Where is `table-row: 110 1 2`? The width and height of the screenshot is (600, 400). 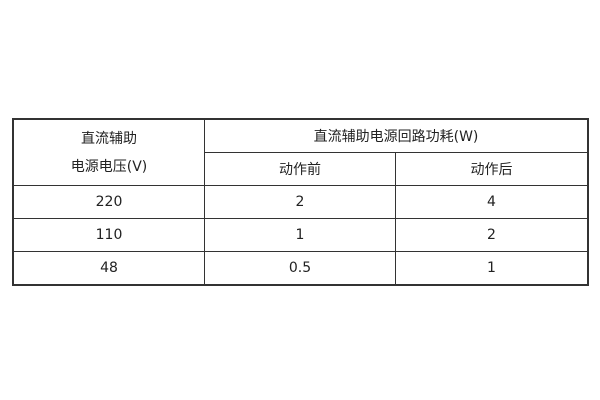
table-row: 110 1 2 is located at coordinates (300, 235).